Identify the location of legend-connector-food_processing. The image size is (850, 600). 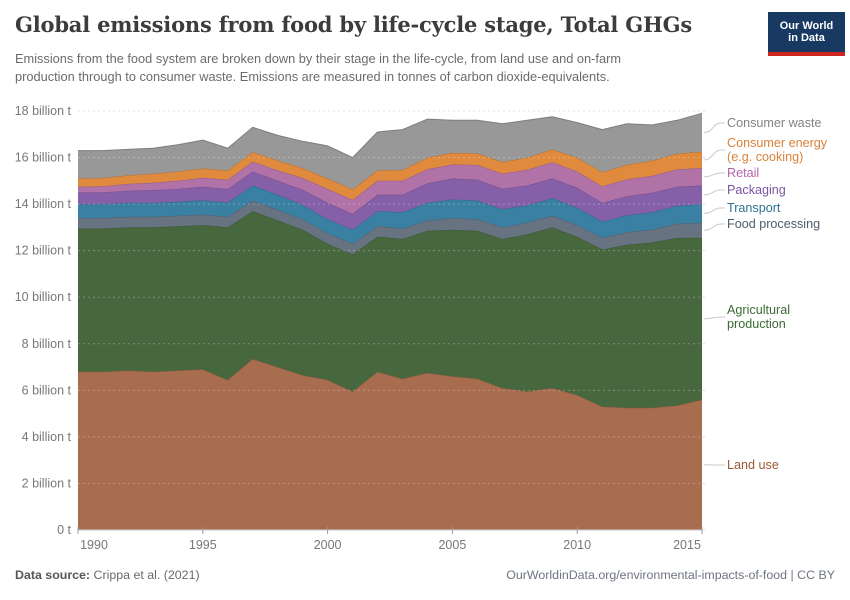
(714, 227).